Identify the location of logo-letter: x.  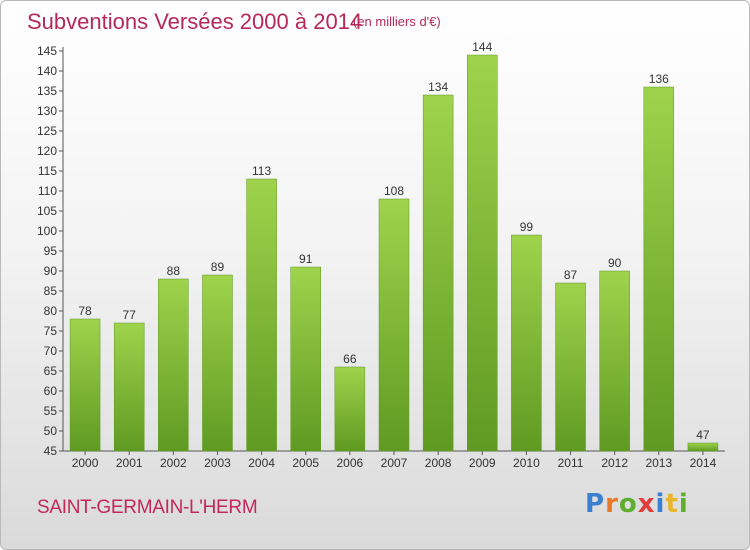
(646, 504).